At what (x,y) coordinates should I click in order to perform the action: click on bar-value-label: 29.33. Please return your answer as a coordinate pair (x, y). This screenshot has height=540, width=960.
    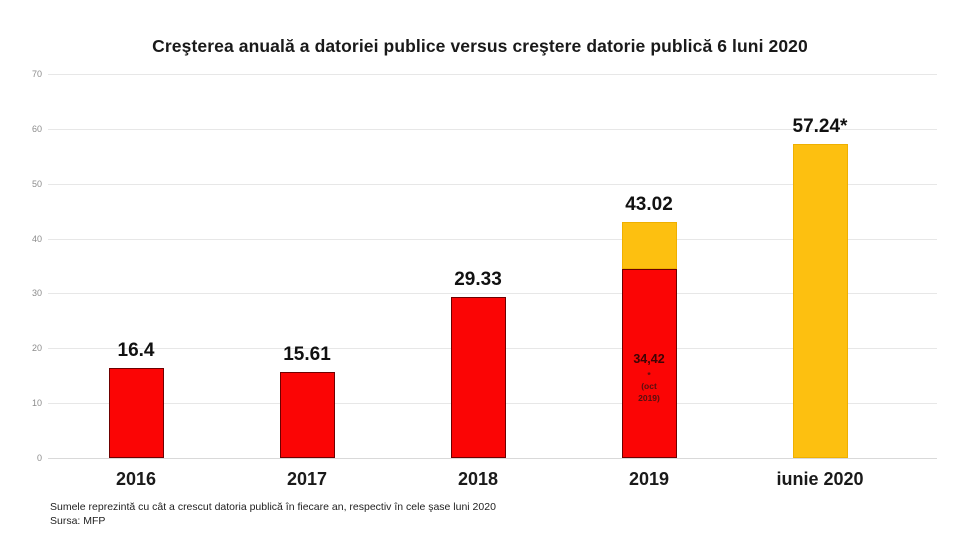
    Looking at the image, I should click on (478, 280).